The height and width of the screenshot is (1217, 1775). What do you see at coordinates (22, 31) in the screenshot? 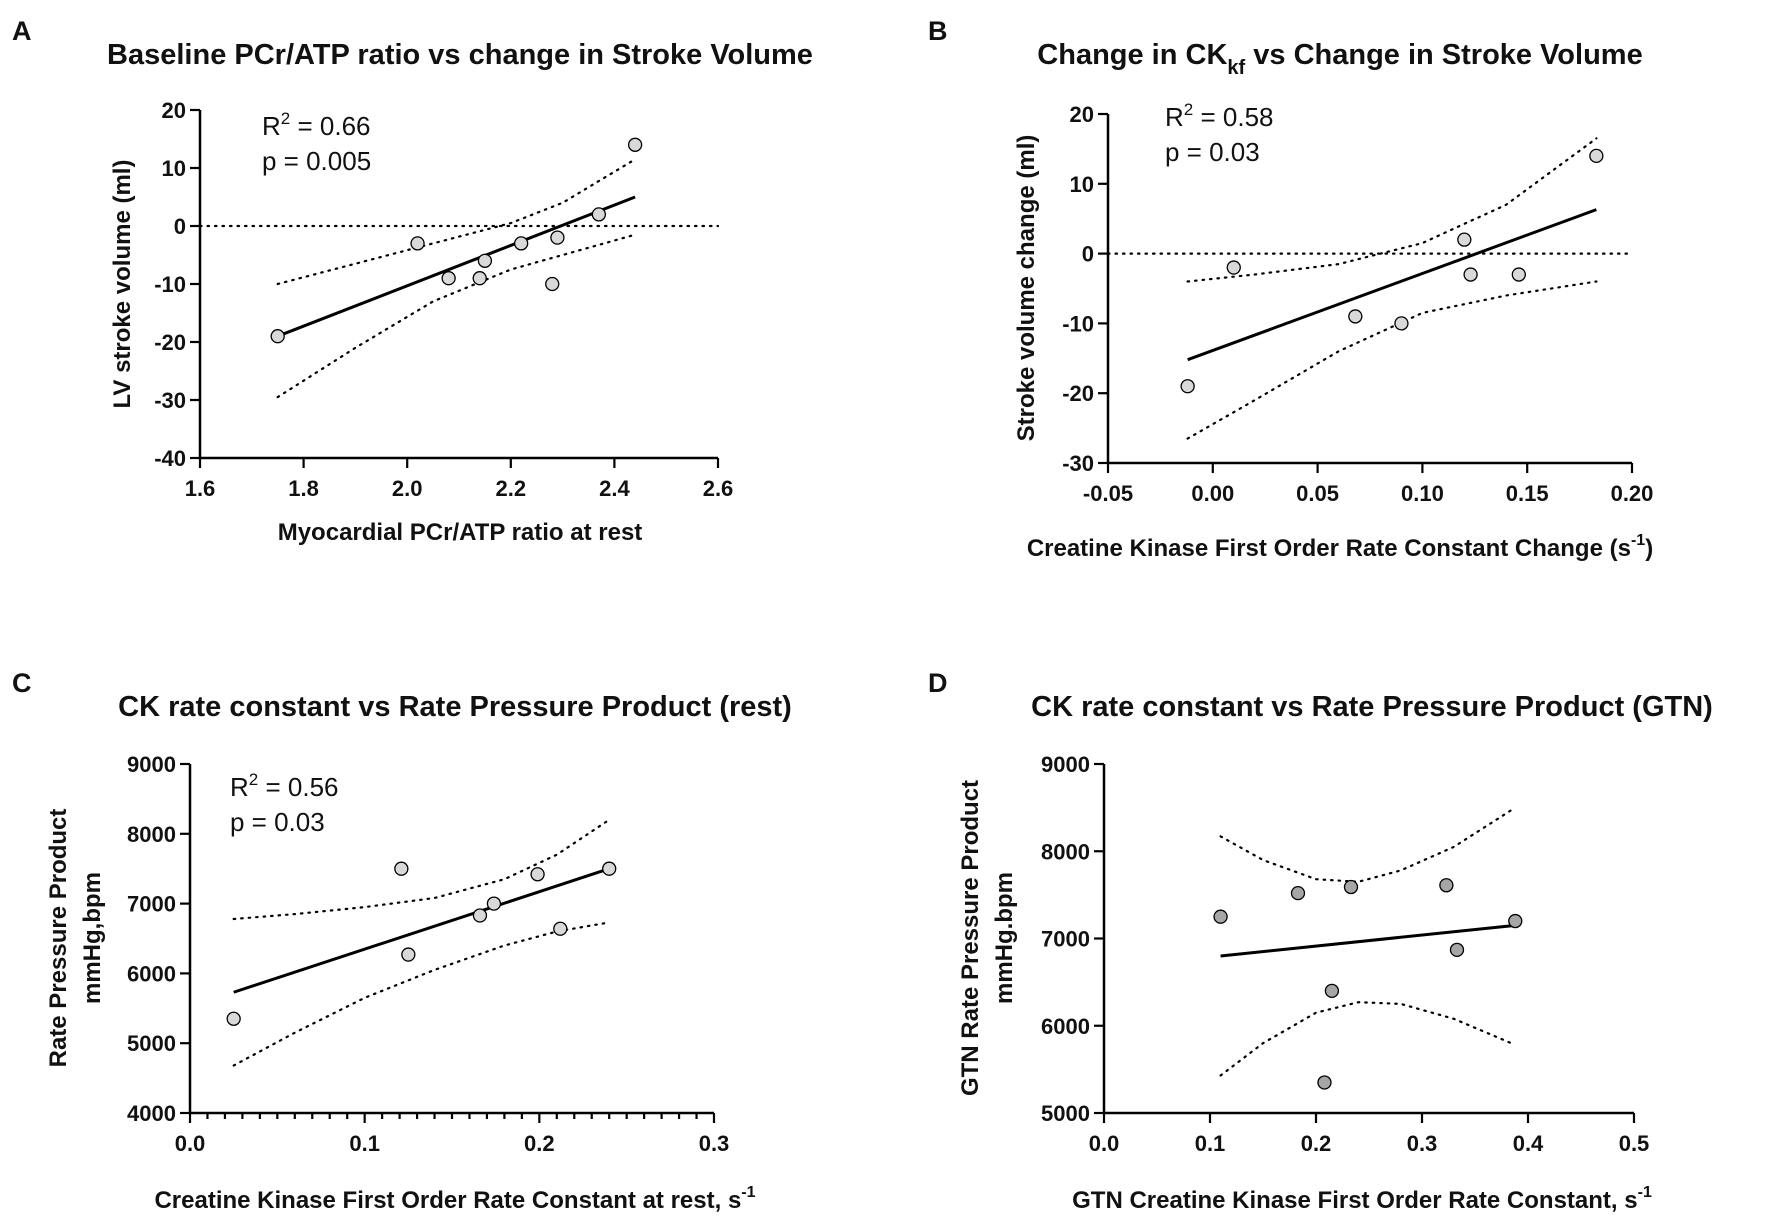
I see `panel-letter-a: A` at bounding box center [22, 31].